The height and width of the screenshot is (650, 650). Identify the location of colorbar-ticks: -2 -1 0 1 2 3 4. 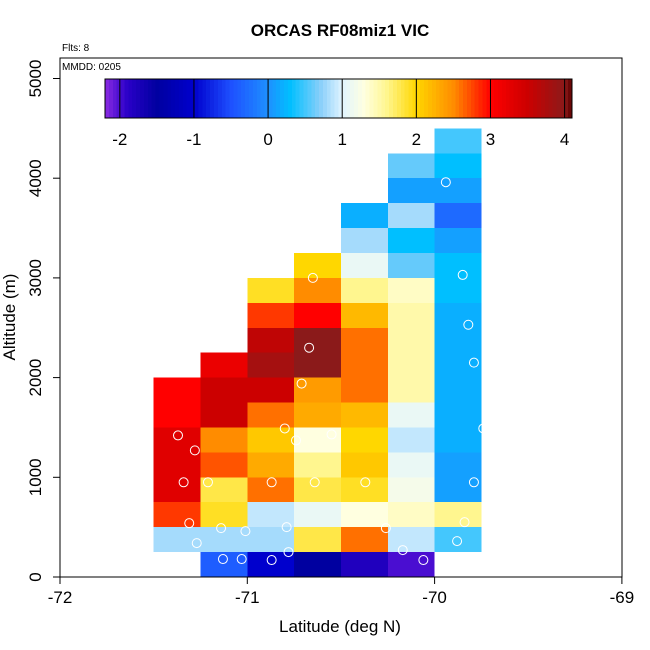
(340, 114).